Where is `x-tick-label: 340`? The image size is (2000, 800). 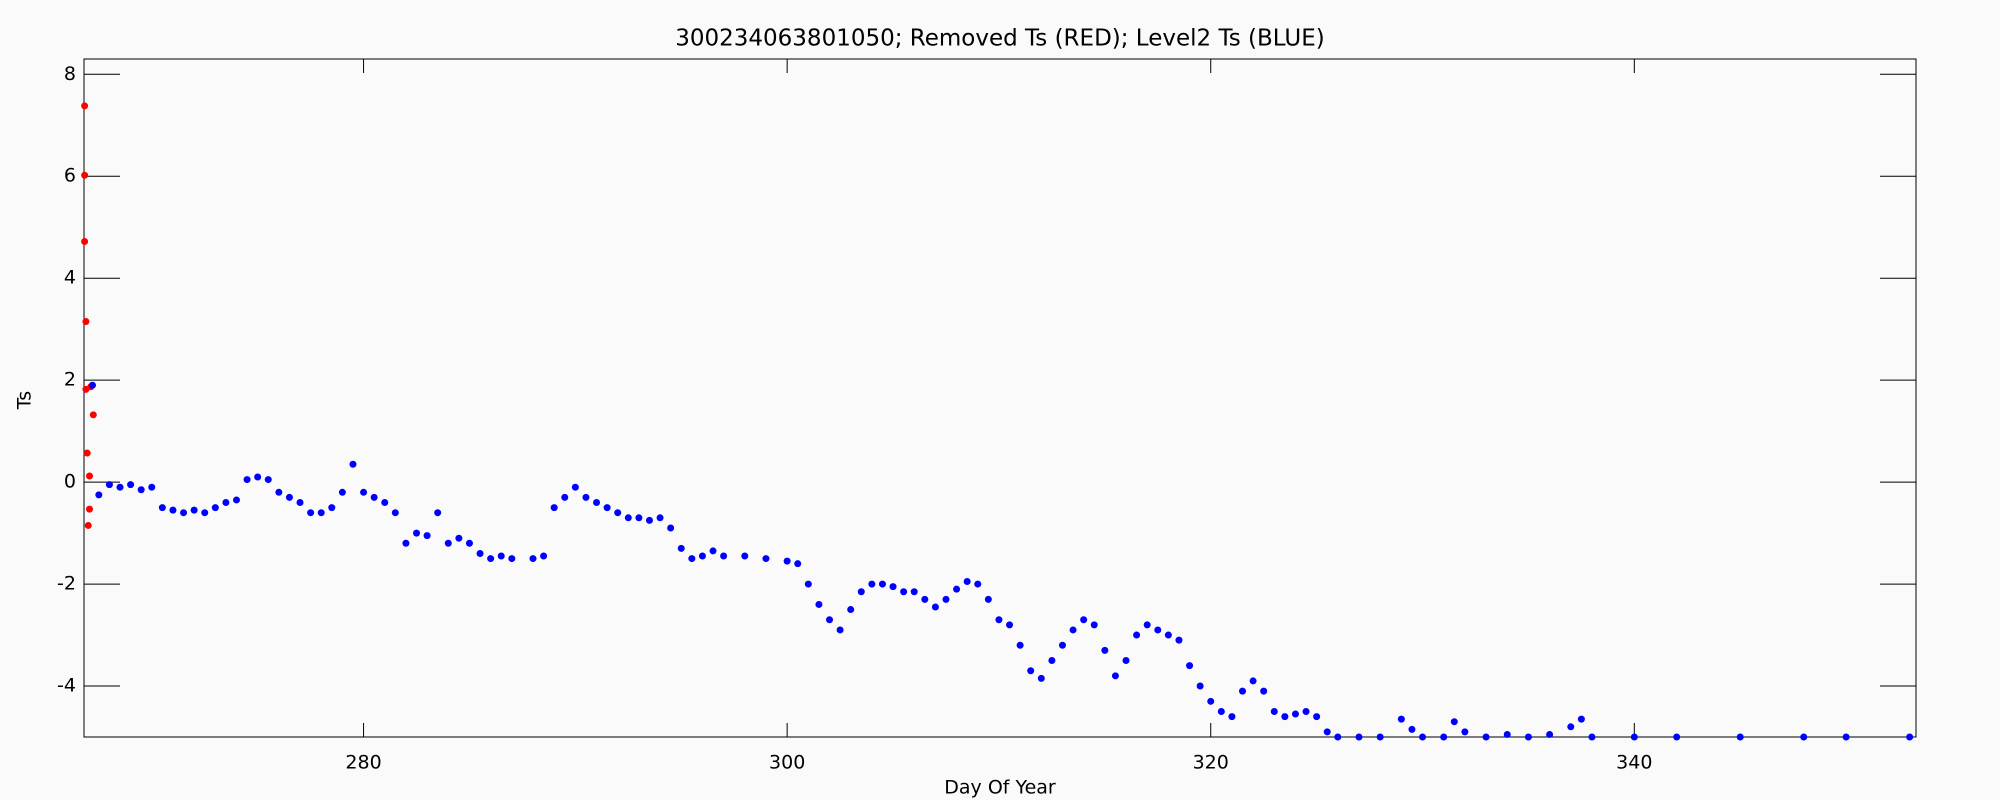
x-tick-label: 340 is located at coordinates (1634, 763).